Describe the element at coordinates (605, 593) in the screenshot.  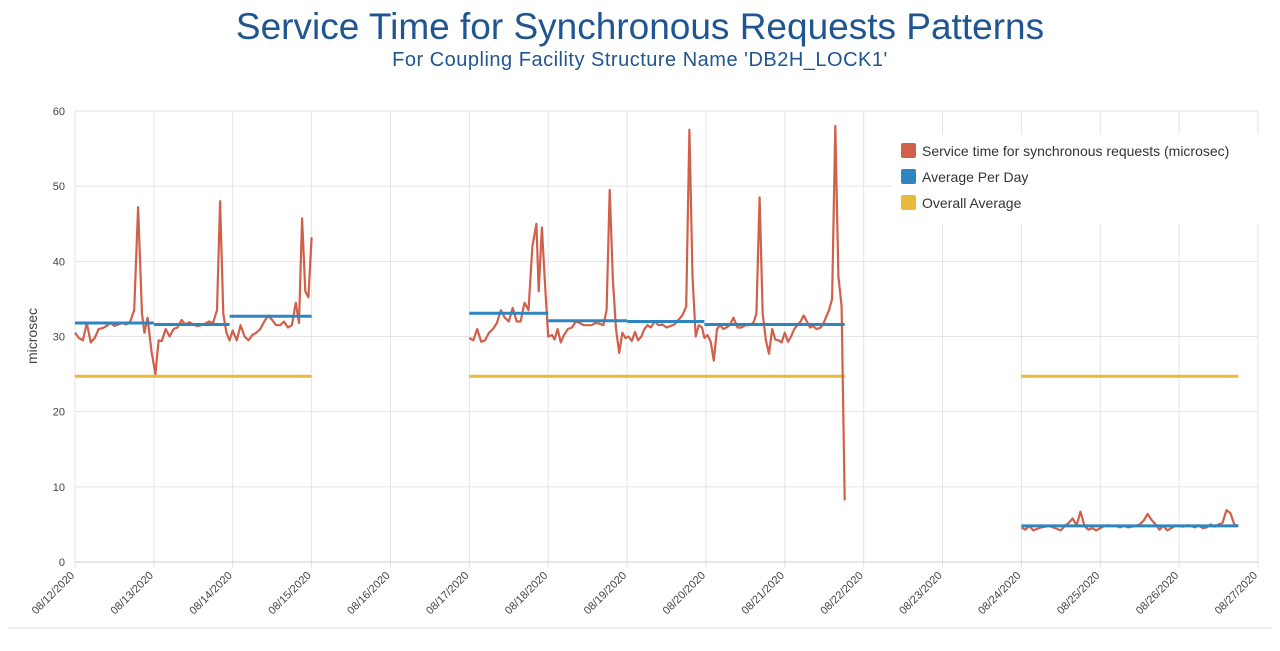
I see `x-tick-label: 08/19/2020` at that location.